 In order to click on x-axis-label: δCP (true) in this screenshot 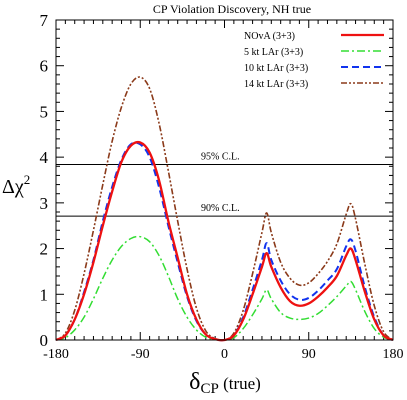, I will do `click(225, 383)`.